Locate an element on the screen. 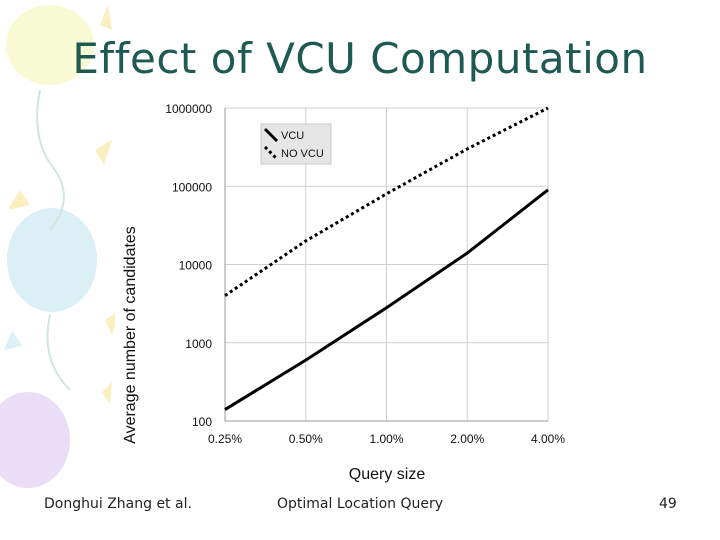  legend-swatch-no-vcu is located at coordinates (271, 153).